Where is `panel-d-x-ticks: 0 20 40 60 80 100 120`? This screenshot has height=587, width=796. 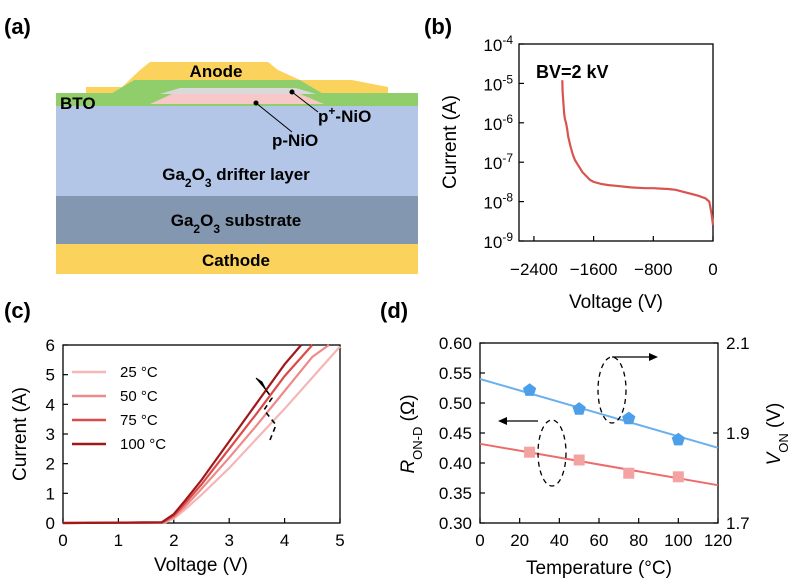 panel-d-x-ticks: 0 20 40 60 80 100 120 is located at coordinates (603, 534).